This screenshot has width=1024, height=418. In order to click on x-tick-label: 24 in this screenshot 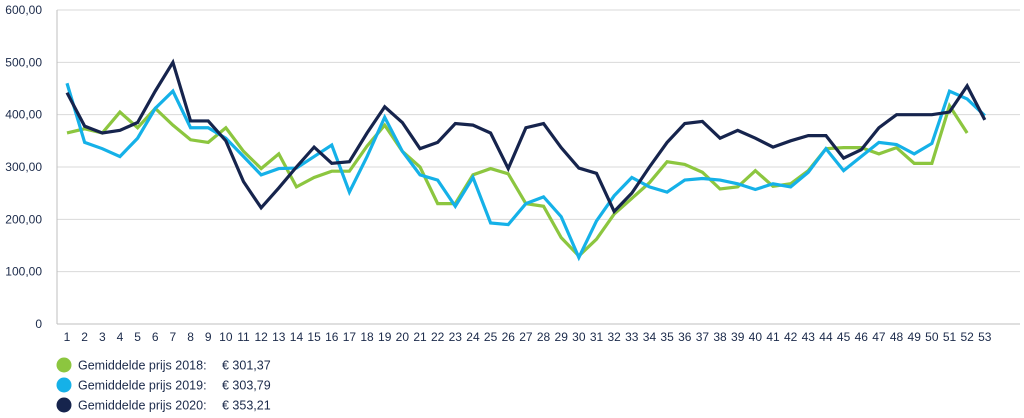, I will do `click(473, 337)`.